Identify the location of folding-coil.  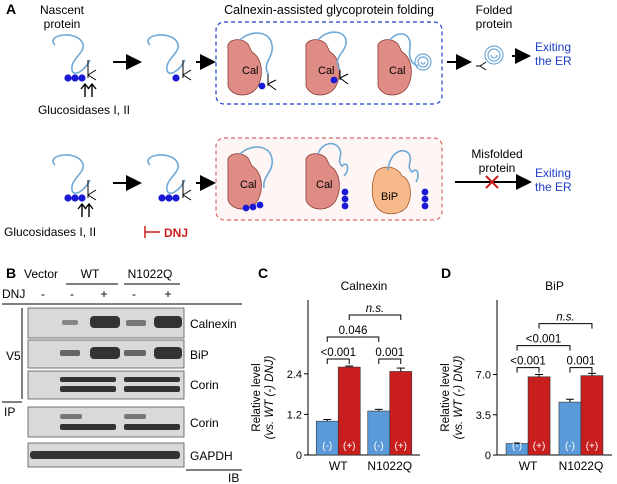
(423, 62).